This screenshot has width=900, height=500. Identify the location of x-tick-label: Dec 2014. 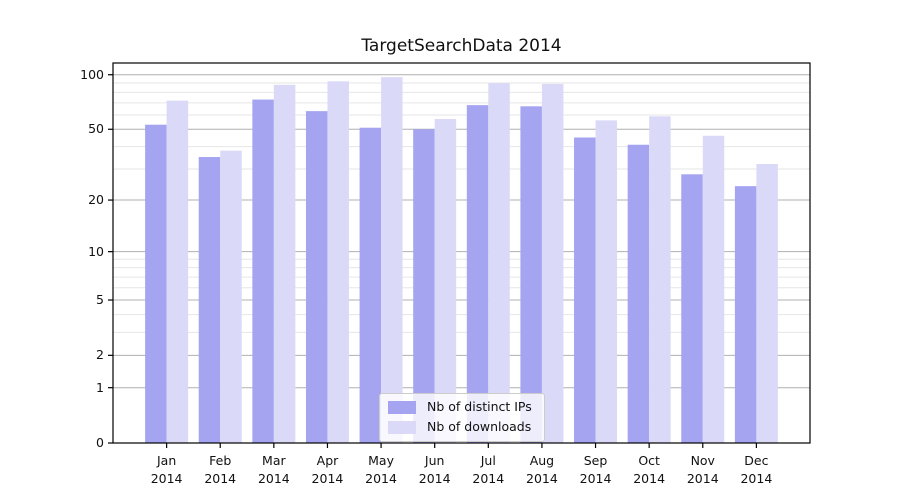
(756, 470).